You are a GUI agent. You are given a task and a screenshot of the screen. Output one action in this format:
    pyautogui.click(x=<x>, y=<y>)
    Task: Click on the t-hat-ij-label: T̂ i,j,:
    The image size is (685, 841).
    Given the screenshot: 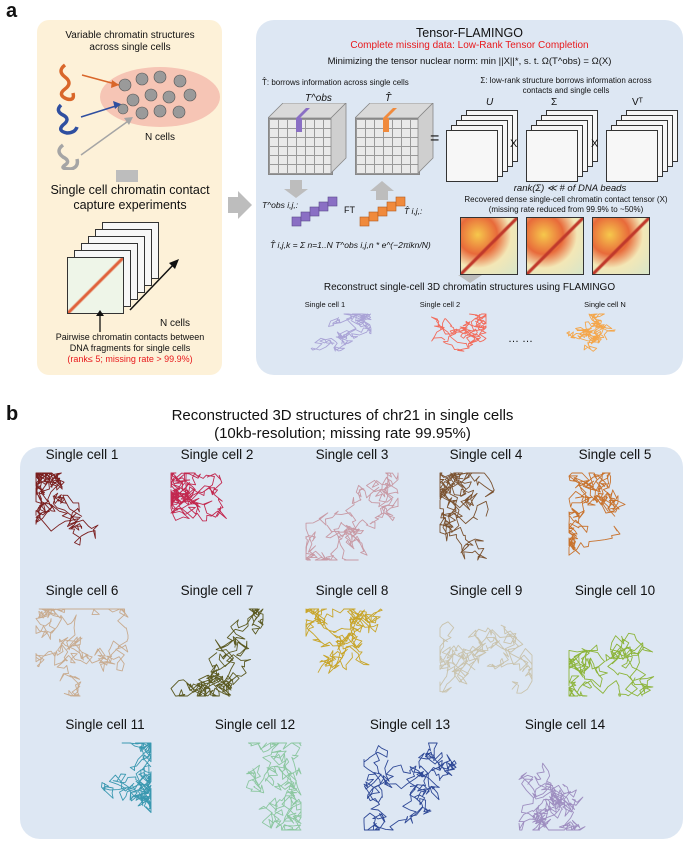 What is the action you would take?
    pyautogui.click(x=413, y=211)
    